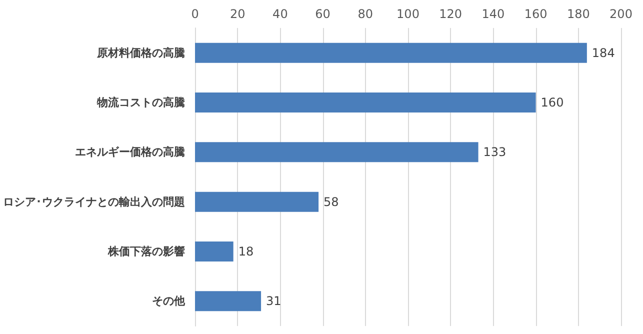 The height and width of the screenshot is (334, 643). Describe the element at coordinates (578, 14) in the screenshot. I see `x-tick-label: 180` at that location.